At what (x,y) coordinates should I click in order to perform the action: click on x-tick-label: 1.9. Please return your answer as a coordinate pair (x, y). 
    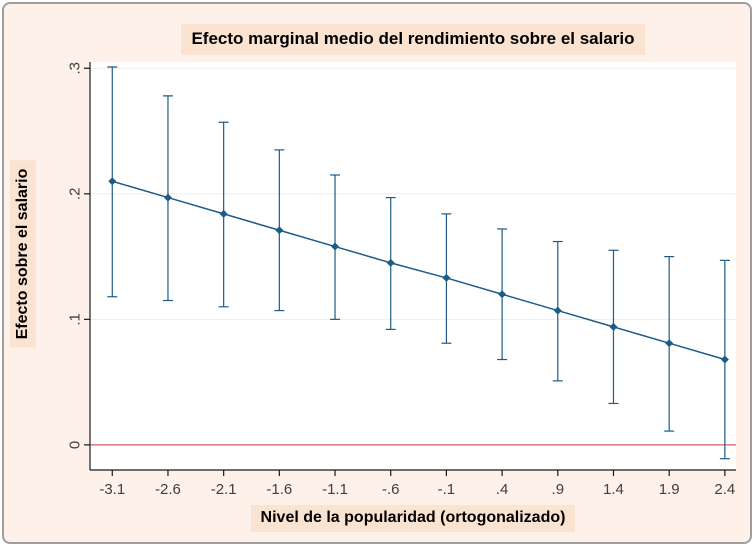
    Looking at the image, I should click on (669, 489).